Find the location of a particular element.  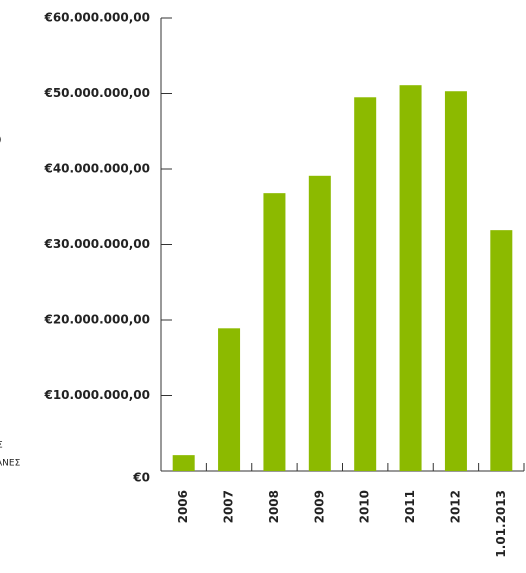

x-tick-label: 2012 is located at coordinates (455, 506).